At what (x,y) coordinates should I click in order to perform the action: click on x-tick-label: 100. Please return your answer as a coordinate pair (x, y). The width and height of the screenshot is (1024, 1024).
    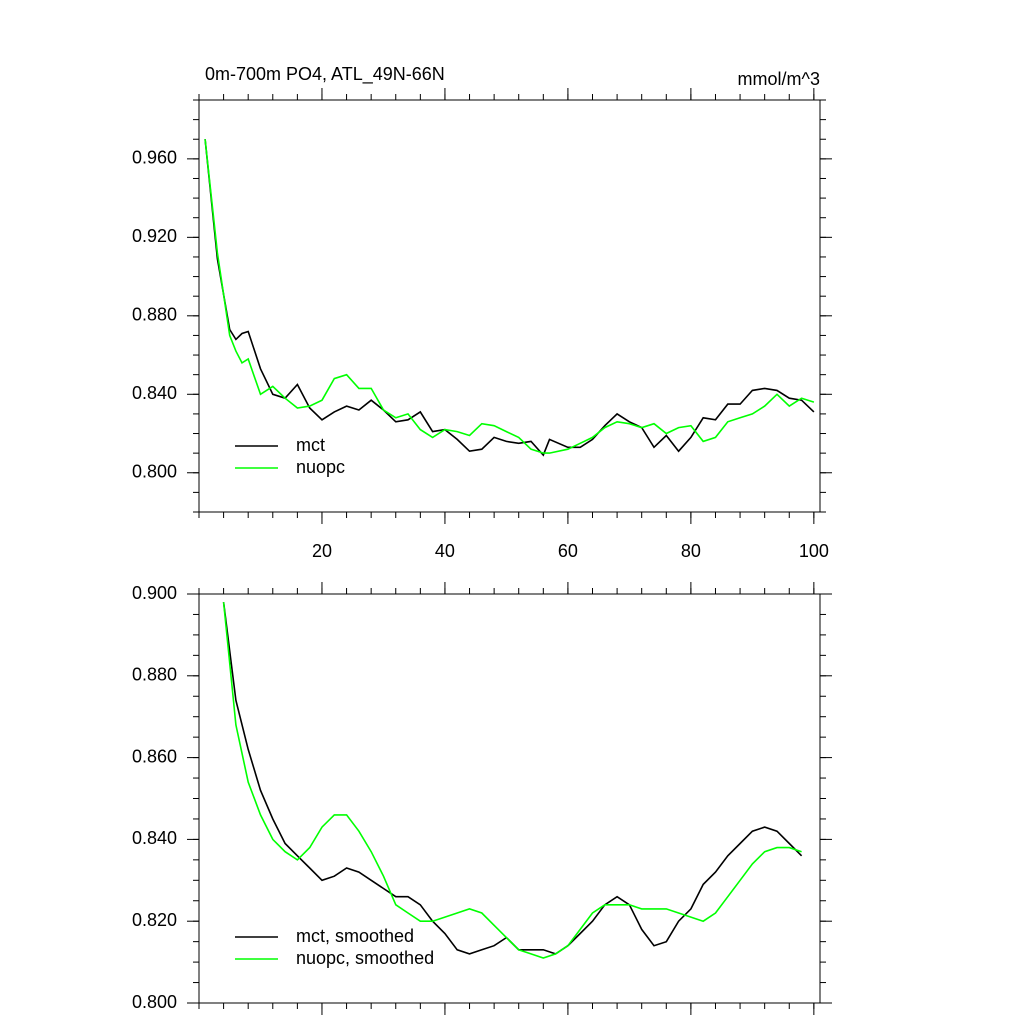
    Looking at the image, I should click on (814, 551).